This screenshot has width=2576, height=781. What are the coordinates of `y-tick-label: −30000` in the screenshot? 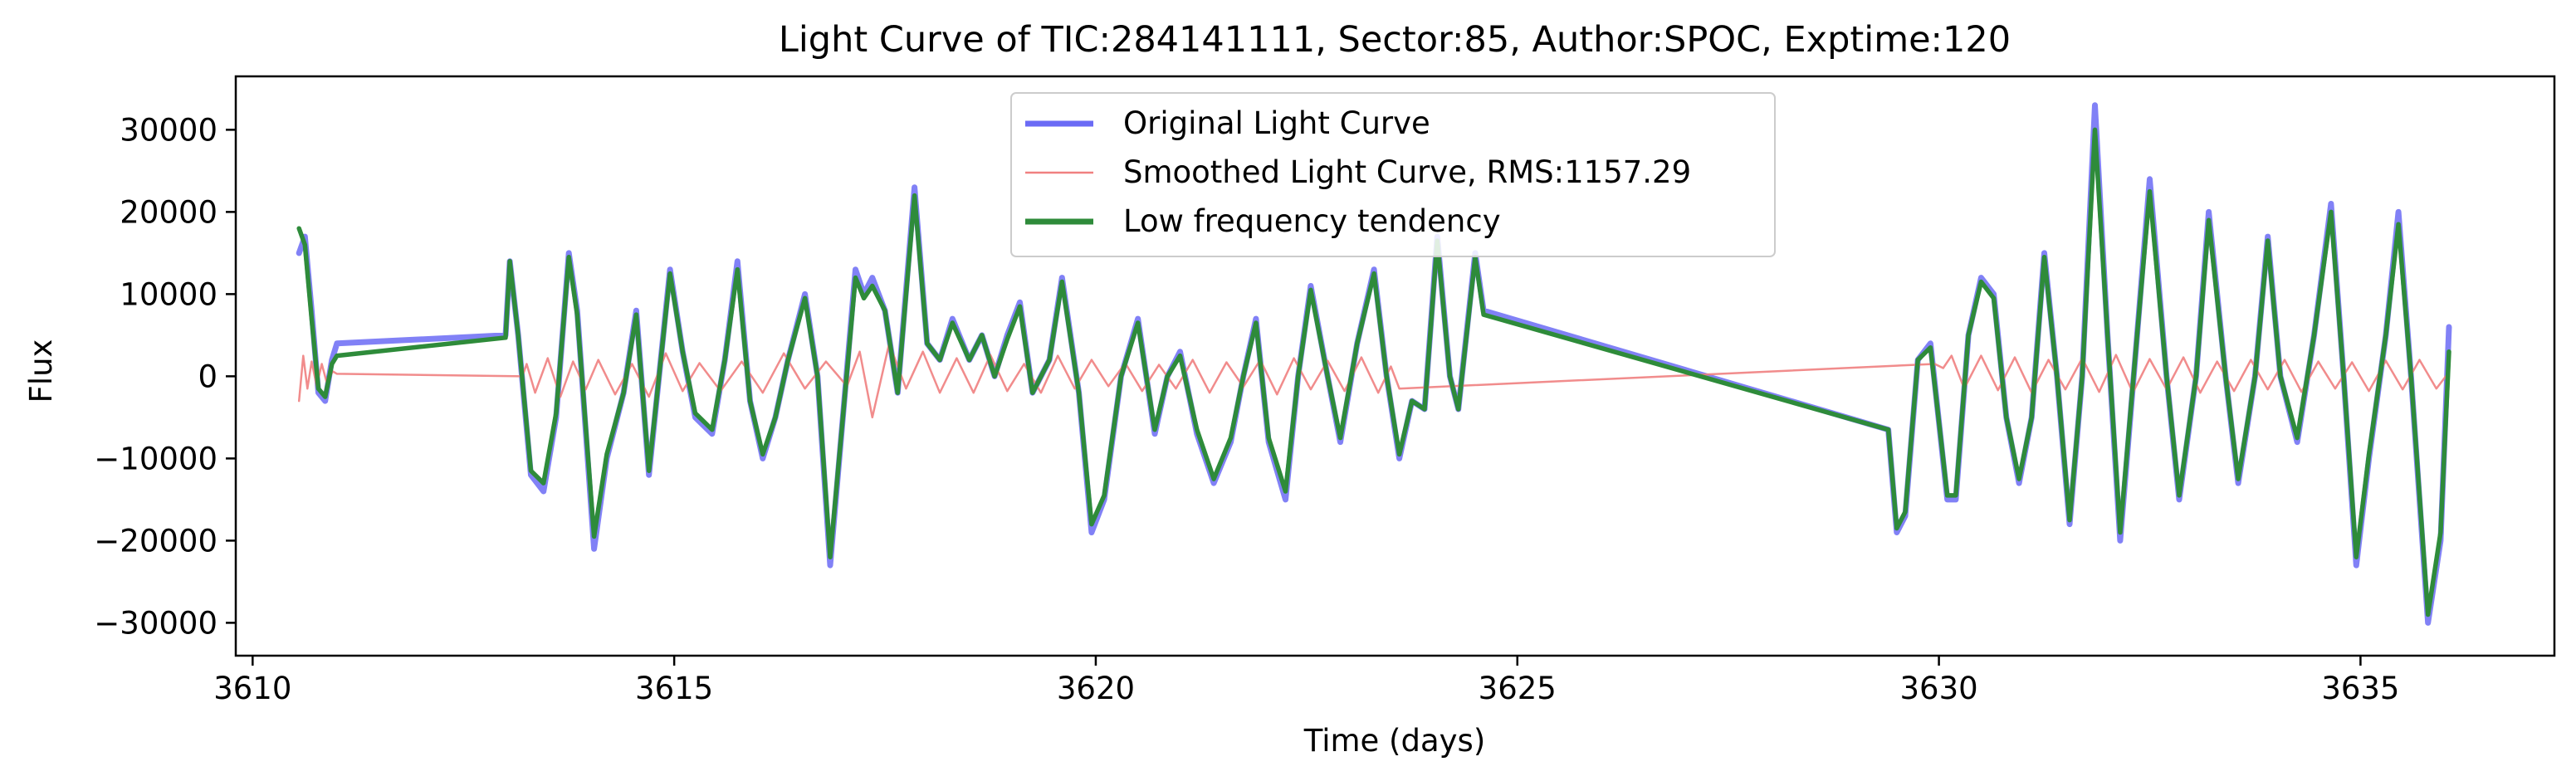 It's located at (156, 623).